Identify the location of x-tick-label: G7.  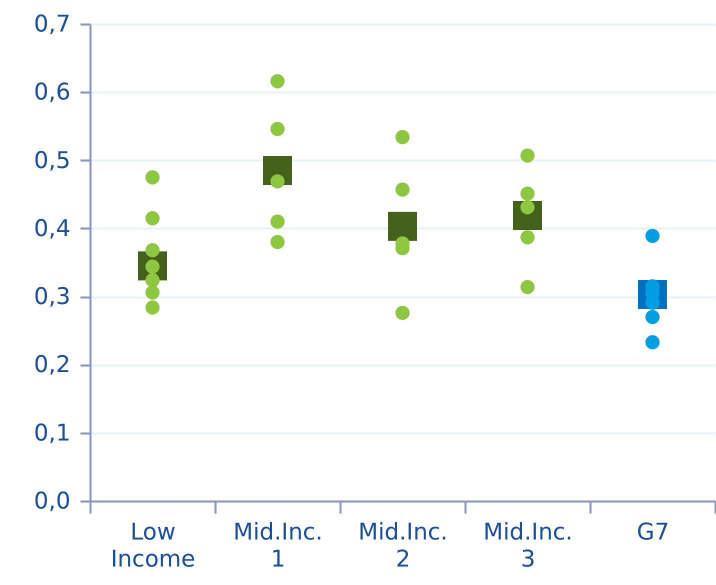
(653, 533).